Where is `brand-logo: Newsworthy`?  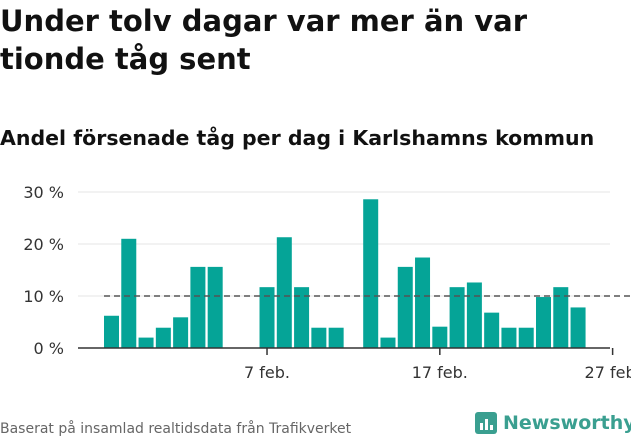 brand-logo: Newsworthy is located at coordinates (553, 423).